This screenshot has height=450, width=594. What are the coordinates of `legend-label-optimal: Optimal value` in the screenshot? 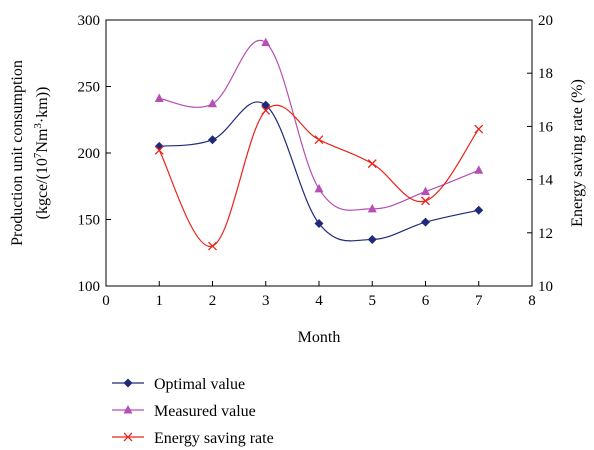 It's located at (199, 384).